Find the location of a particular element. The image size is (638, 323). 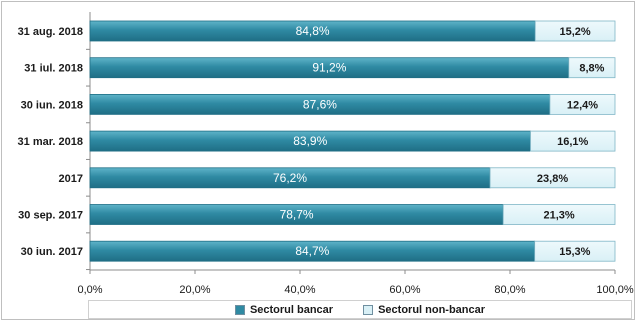

data-label-nonbank: 21,3% is located at coordinates (558, 216).